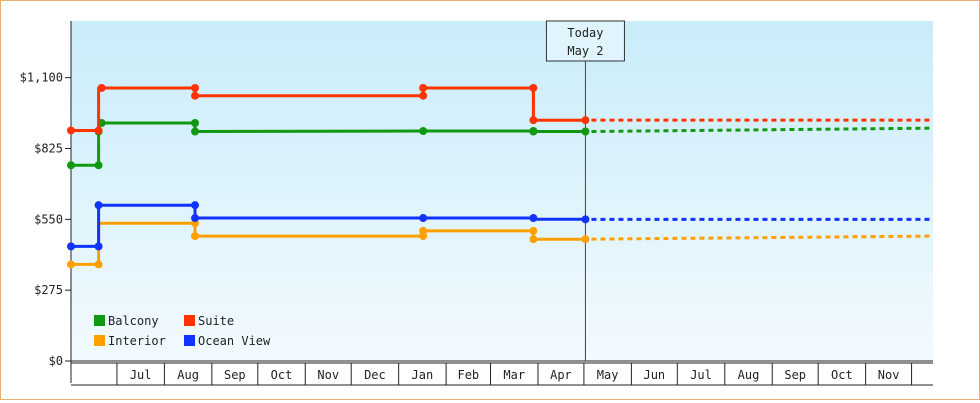 Image resolution: width=980 pixels, height=403 pixels. What do you see at coordinates (654, 375) in the screenshot?
I see `x-tick-label: Jun` at bounding box center [654, 375].